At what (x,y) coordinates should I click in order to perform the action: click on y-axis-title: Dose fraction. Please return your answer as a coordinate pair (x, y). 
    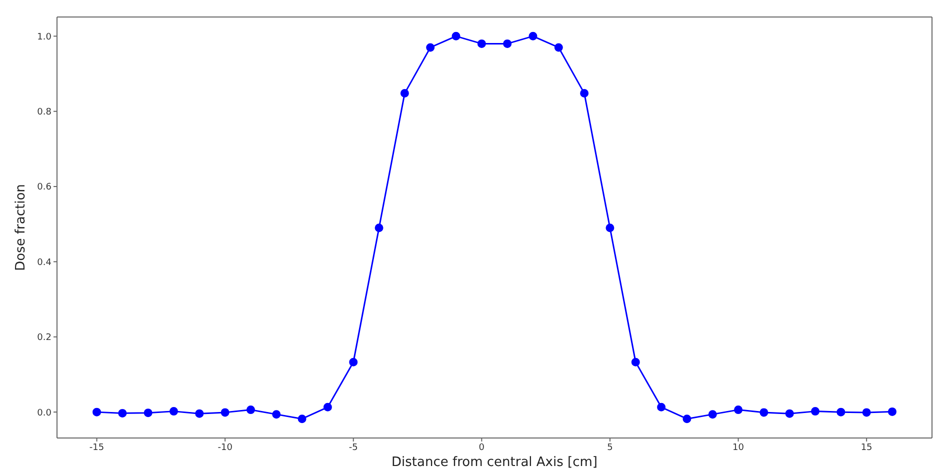
    Looking at the image, I should click on (21, 227).